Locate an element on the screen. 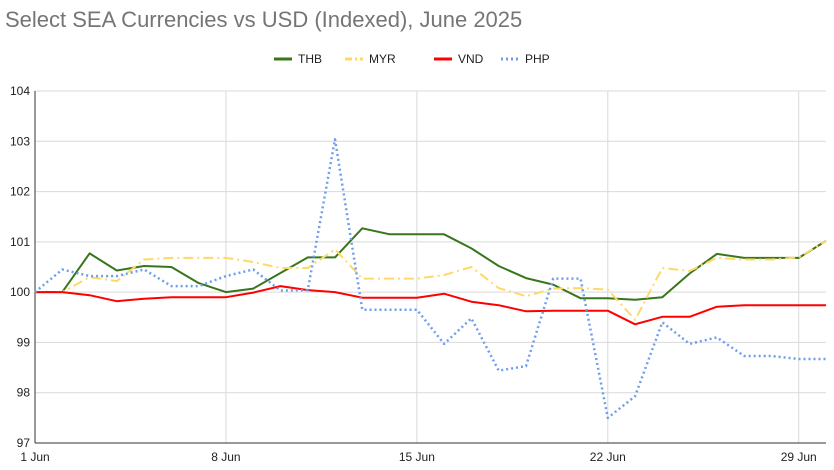 The width and height of the screenshot is (834, 470). legend-label-php: PHP is located at coordinates (537, 59).